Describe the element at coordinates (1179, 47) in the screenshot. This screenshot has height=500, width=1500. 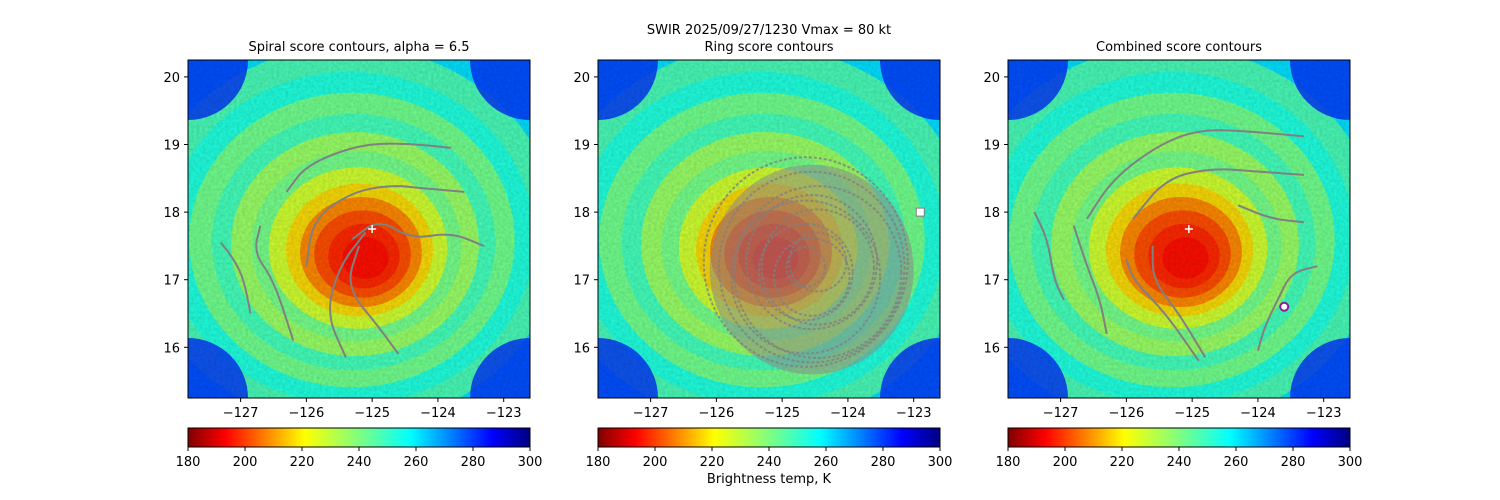
I see `panel-title: Combined score contours` at that location.